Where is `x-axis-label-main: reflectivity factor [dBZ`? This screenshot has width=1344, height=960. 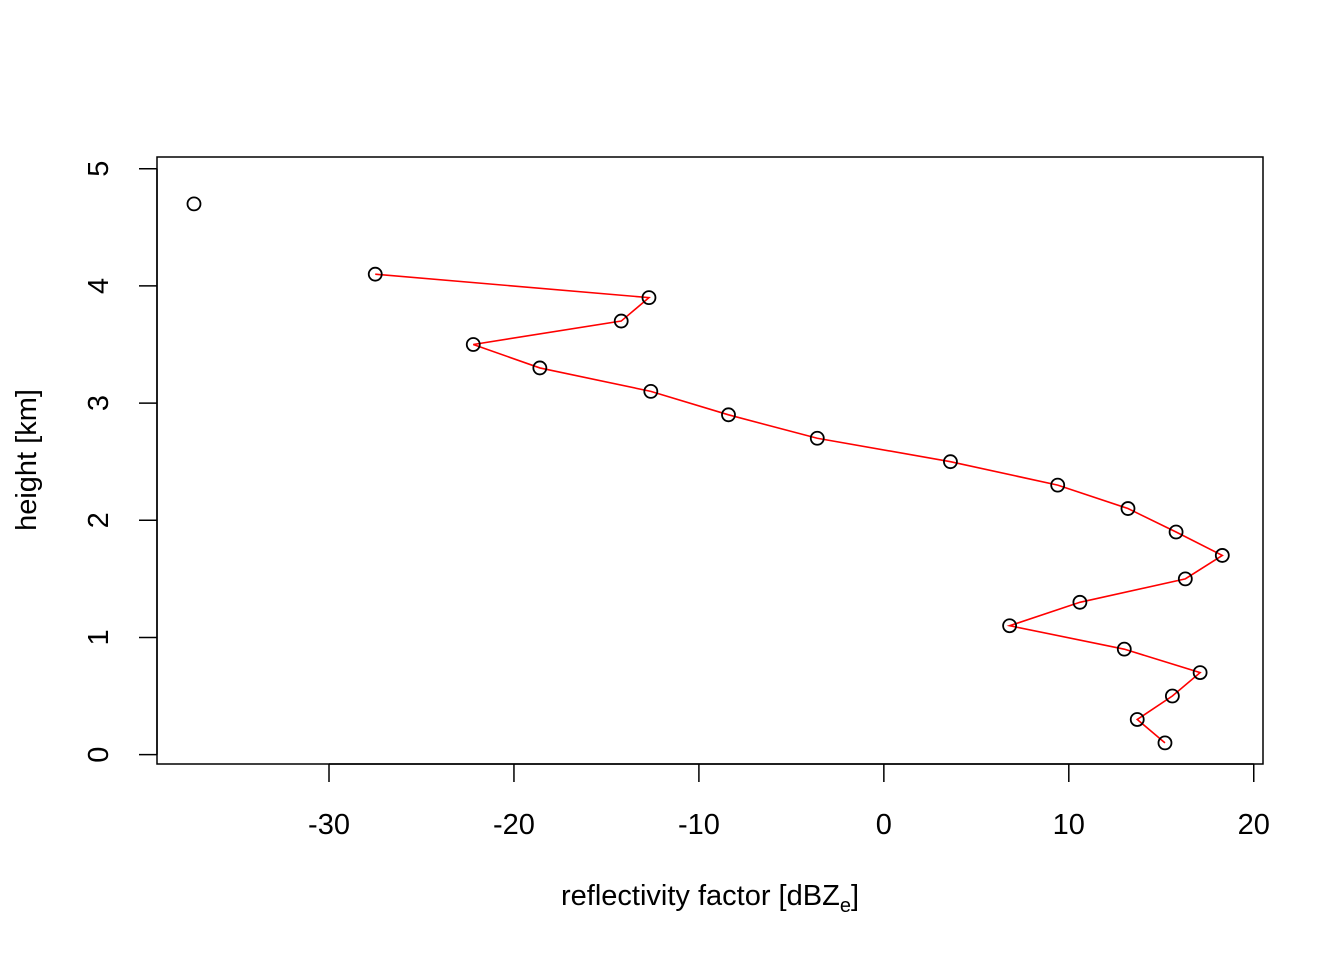 x-axis-label-main: reflectivity factor [dBZ is located at coordinates (700, 896).